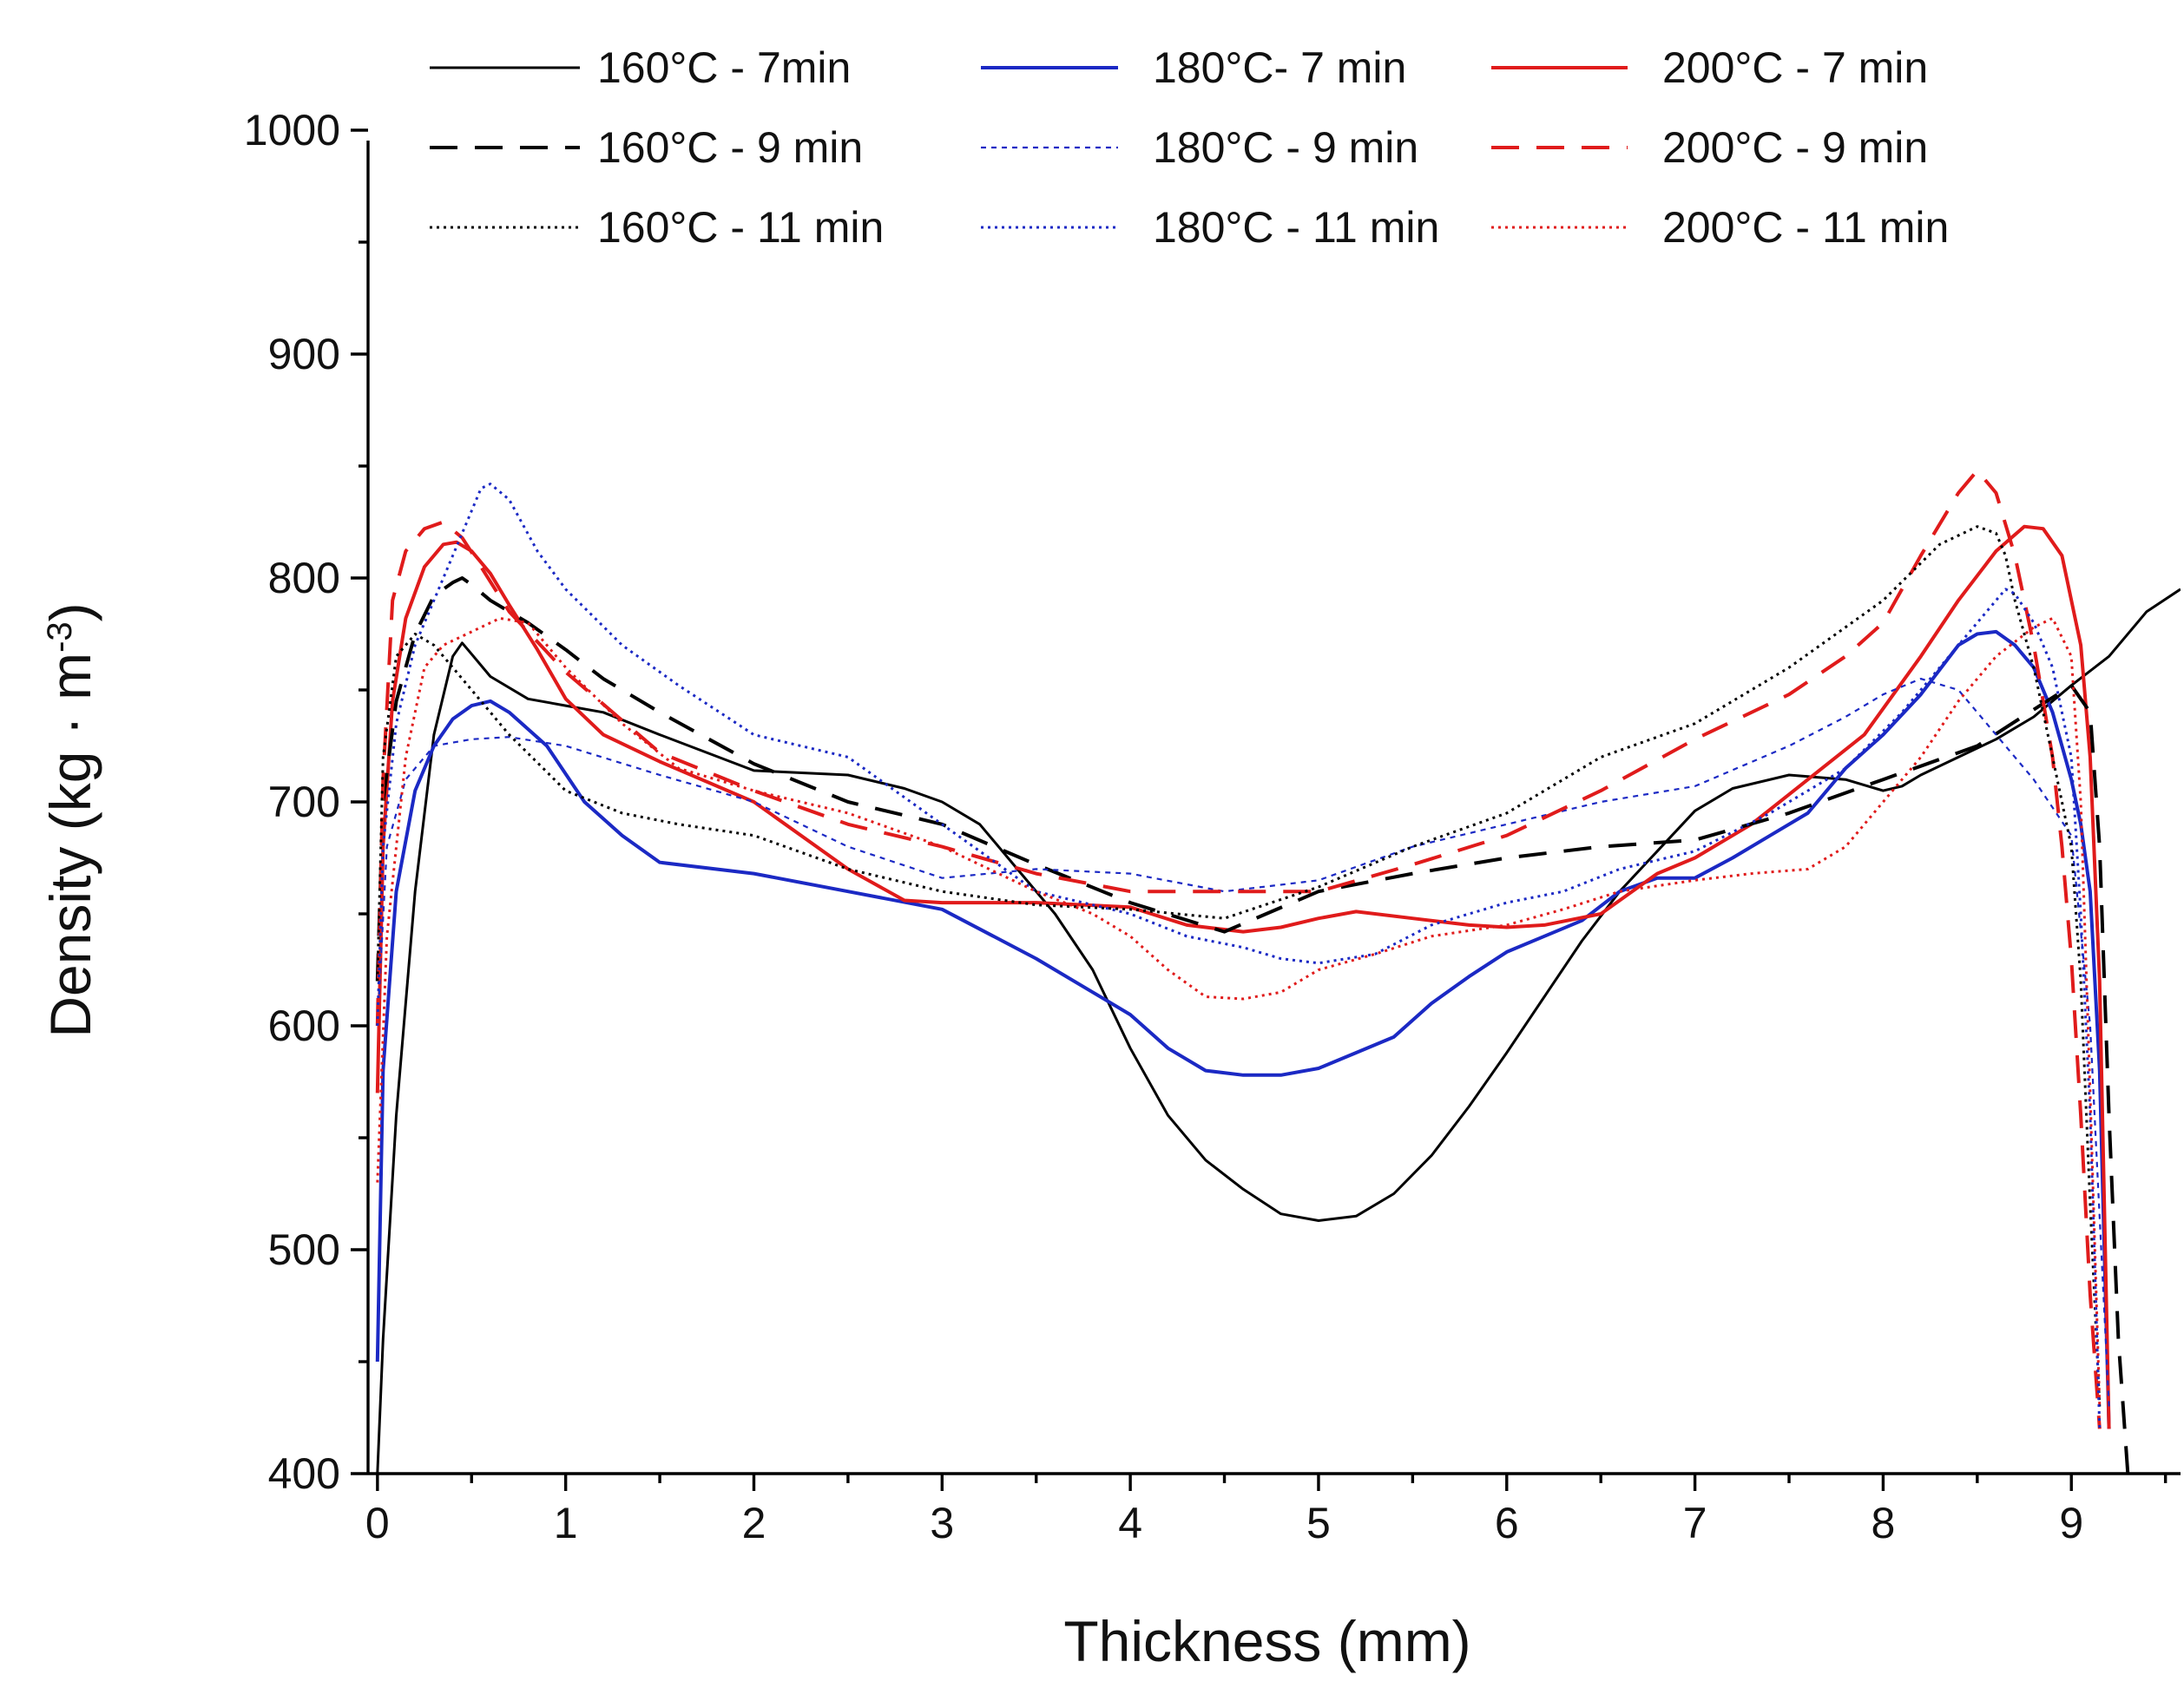 This screenshot has width=2184, height=1701. I want to click on y-axis-title-sup: -3, so click(60, 637).